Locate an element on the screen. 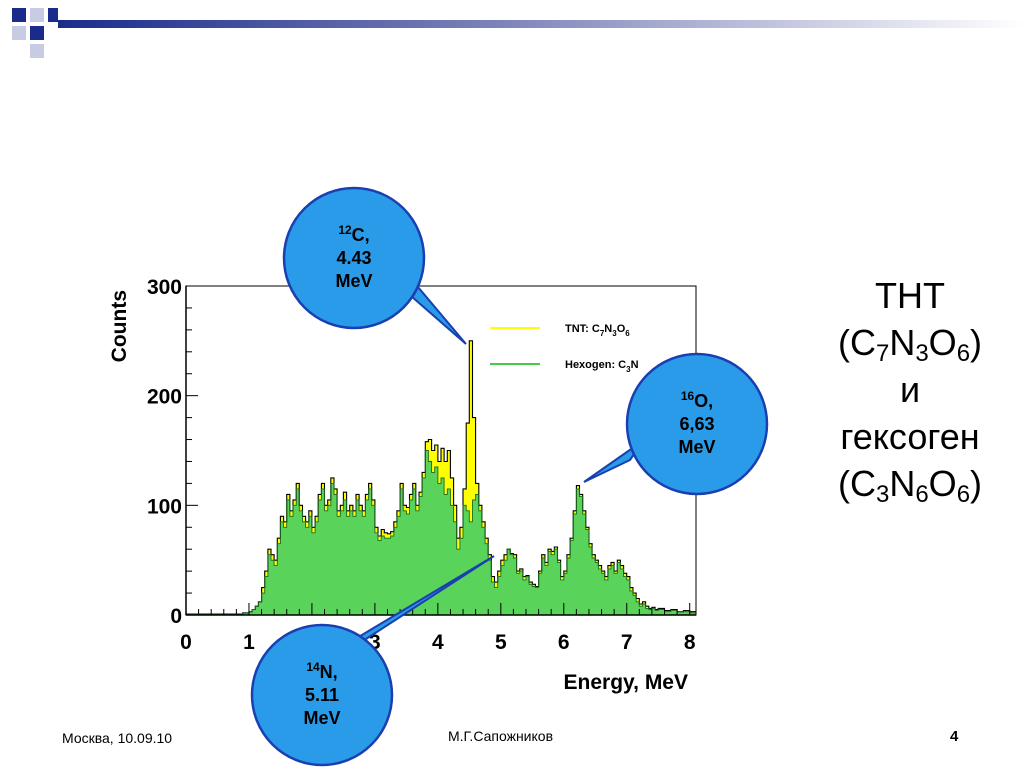 Image resolution: width=1024 pixels, height=768 pixels. callout-nitrogen-unit: MeV is located at coordinates (322, 717).